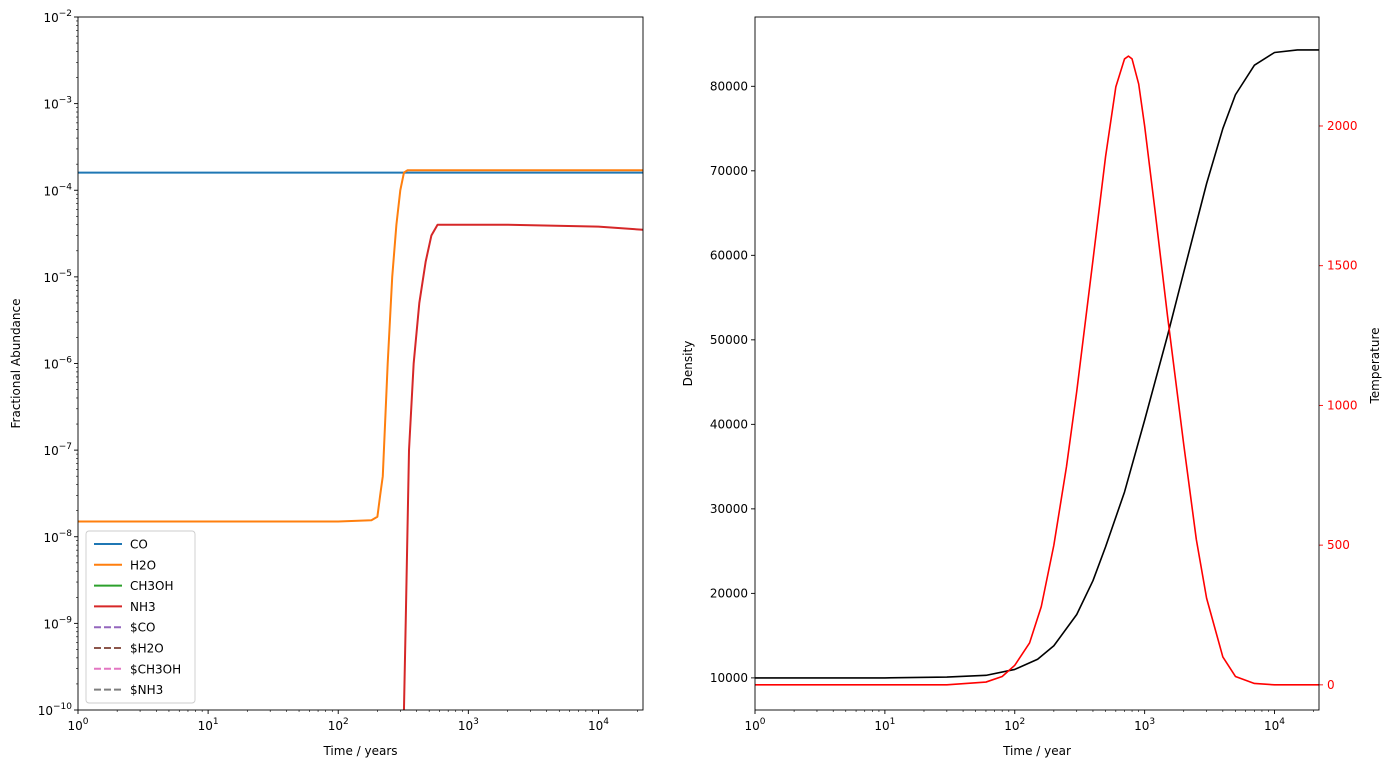  I want to click on legend-entry: $NH3, so click(146, 690).